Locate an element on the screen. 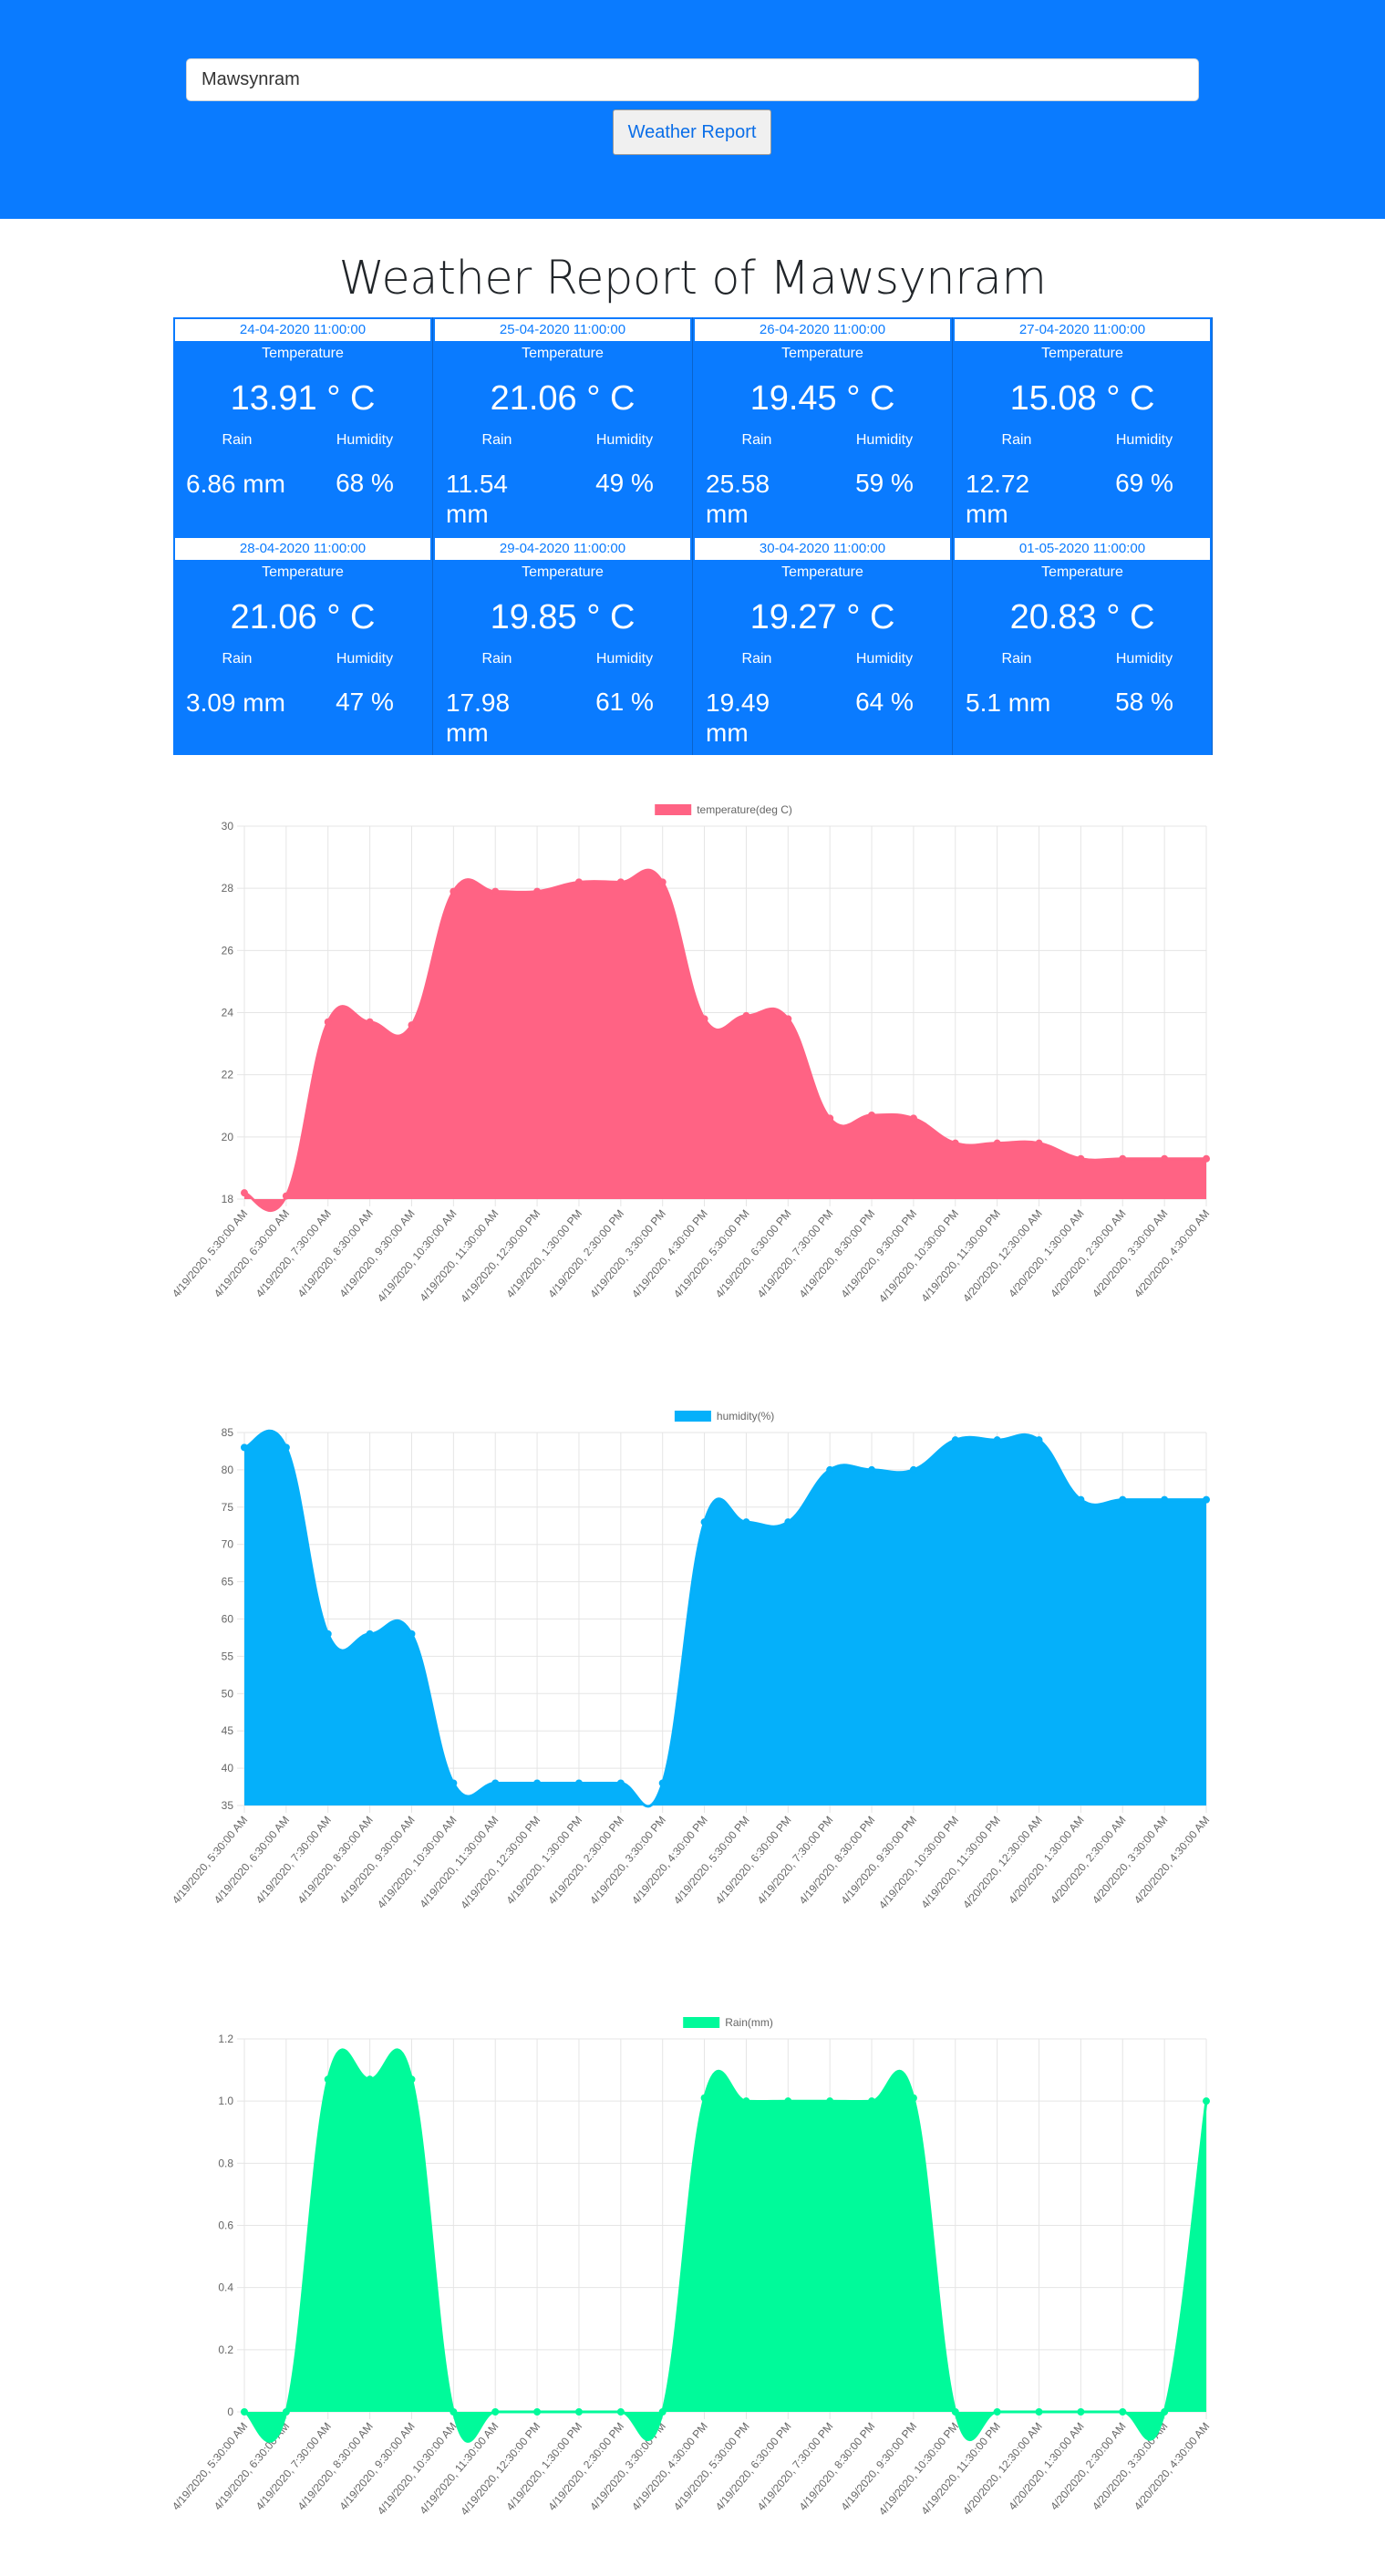  x-tick-label: 4/20/2020, 1:30:00 AM is located at coordinates (1046, 2466).